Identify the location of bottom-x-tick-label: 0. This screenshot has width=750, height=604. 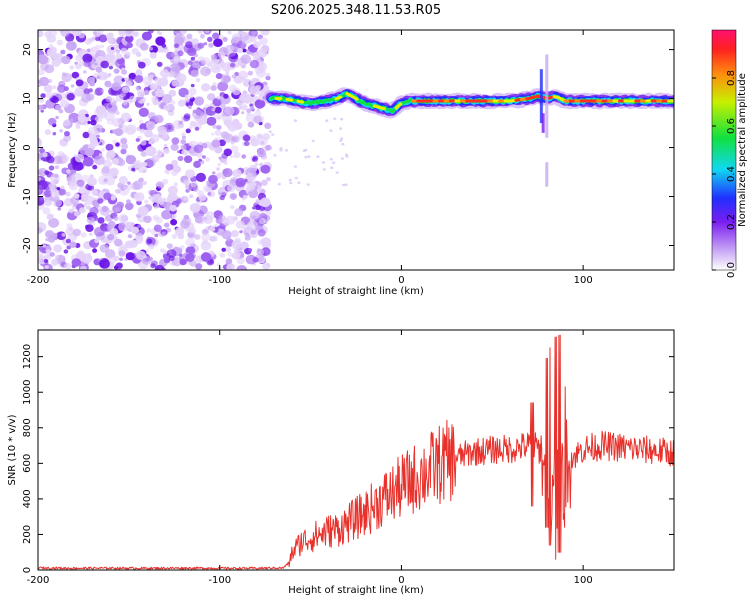
(401, 580).